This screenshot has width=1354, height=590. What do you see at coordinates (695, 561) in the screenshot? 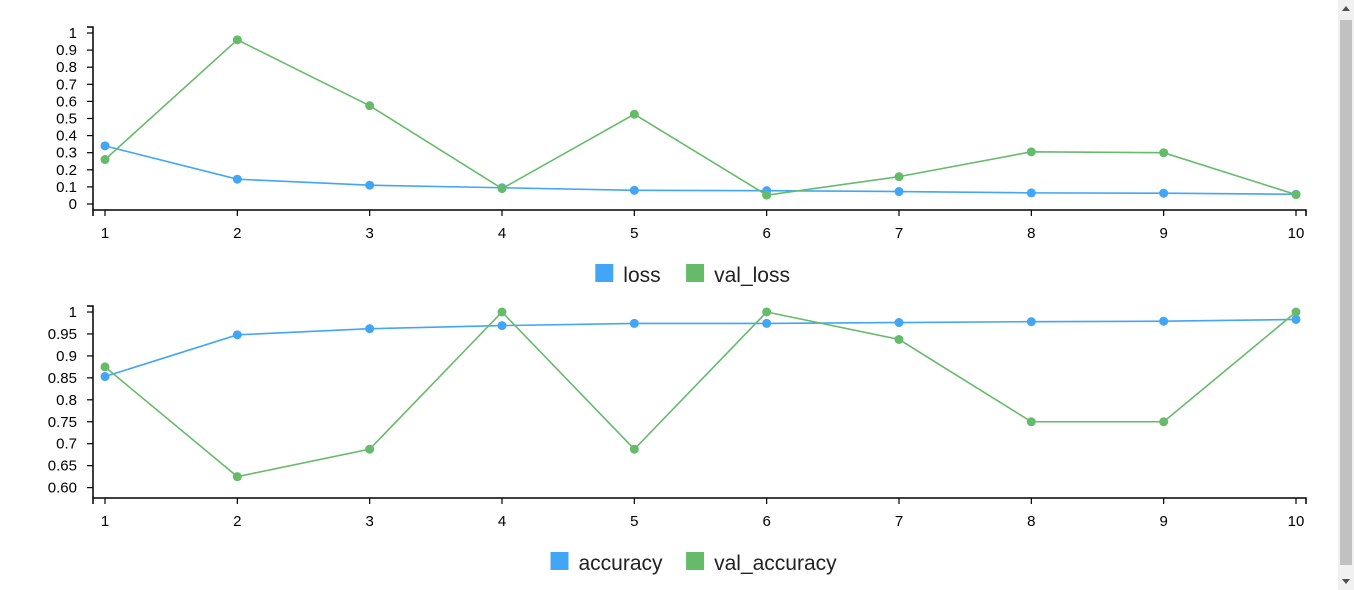
I see `legend-swatch-val_accuracy` at bounding box center [695, 561].